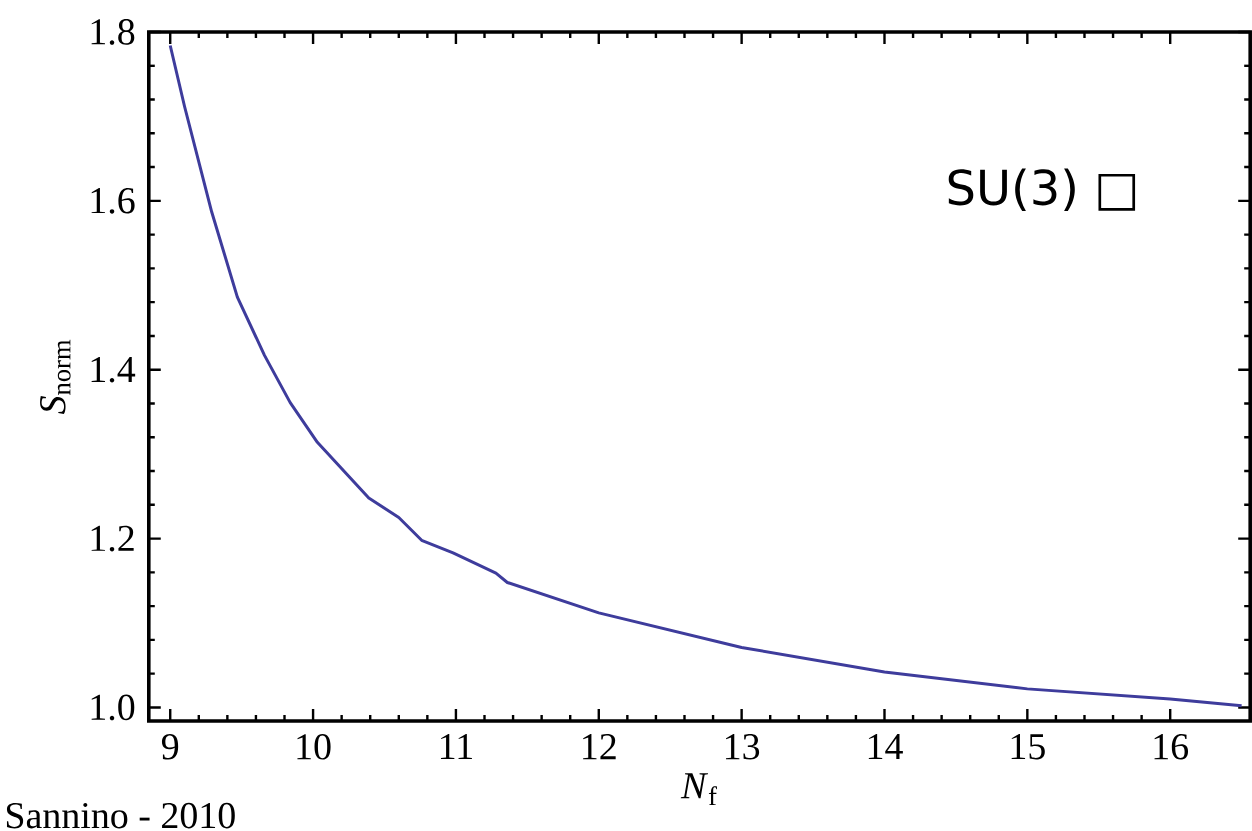  What do you see at coordinates (170, 747) in the screenshot?
I see `x-tick-label: 9` at bounding box center [170, 747].